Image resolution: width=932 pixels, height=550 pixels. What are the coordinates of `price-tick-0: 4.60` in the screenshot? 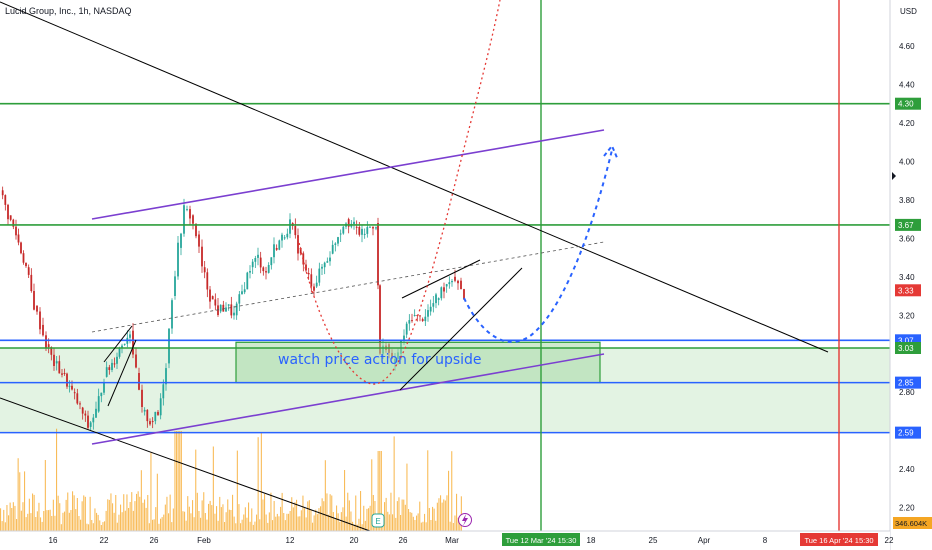 It's located at (907, 46).